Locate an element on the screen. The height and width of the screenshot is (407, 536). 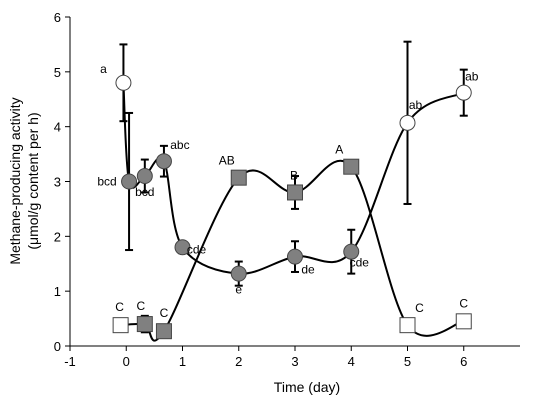
point-label: abc is located at coordinates (179, 145).